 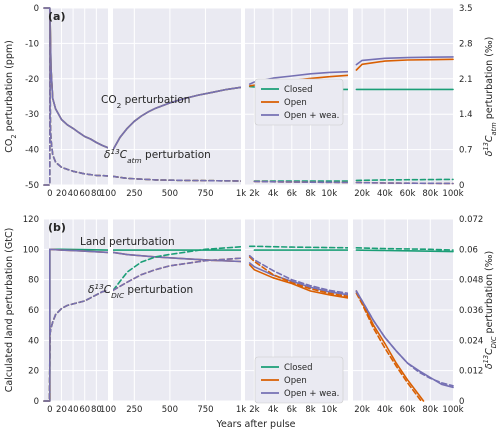 What do you see at coordinates (96, 194) in the screenshot?
I see `x-tick-label: 80` at bounding box center [96, 194].